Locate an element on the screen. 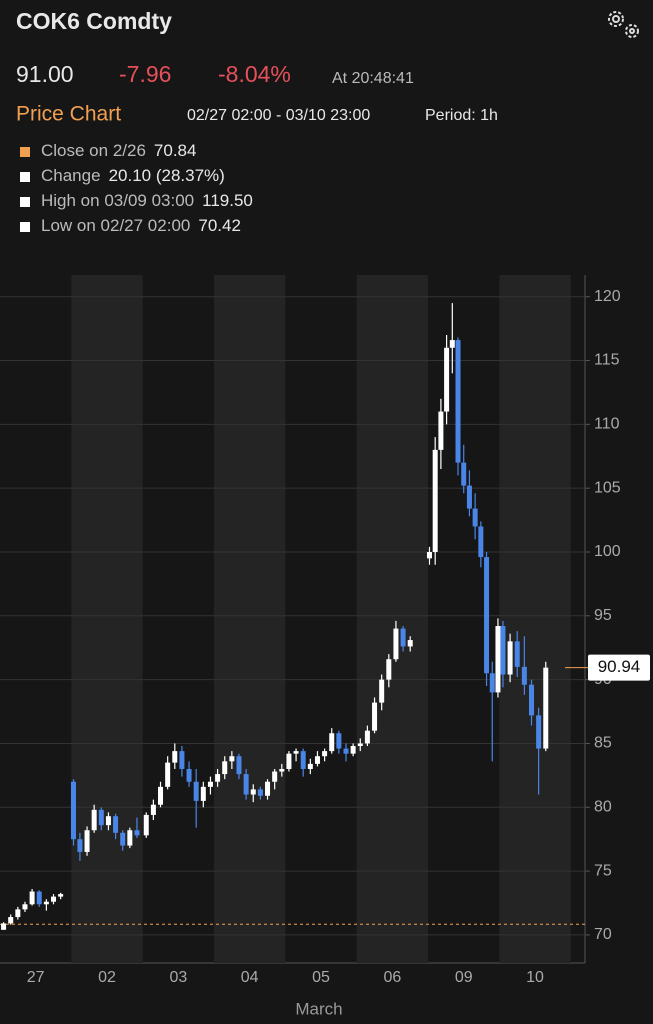  y-tick-label: 100 is located at coordinates (607, 551).